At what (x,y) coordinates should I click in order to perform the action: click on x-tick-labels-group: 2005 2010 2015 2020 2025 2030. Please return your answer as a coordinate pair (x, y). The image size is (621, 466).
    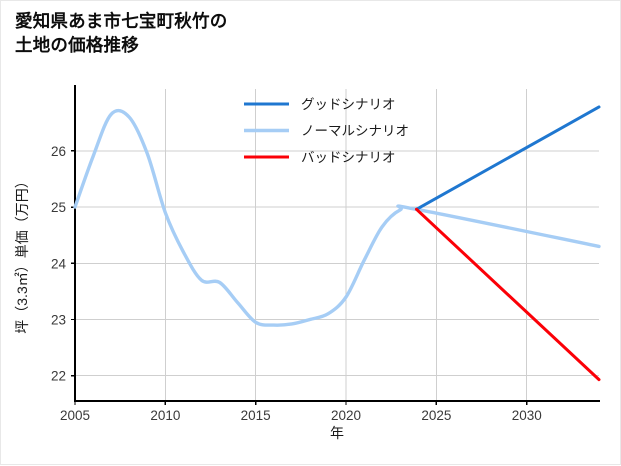
    Looking at the image, I should click on (301, 415).